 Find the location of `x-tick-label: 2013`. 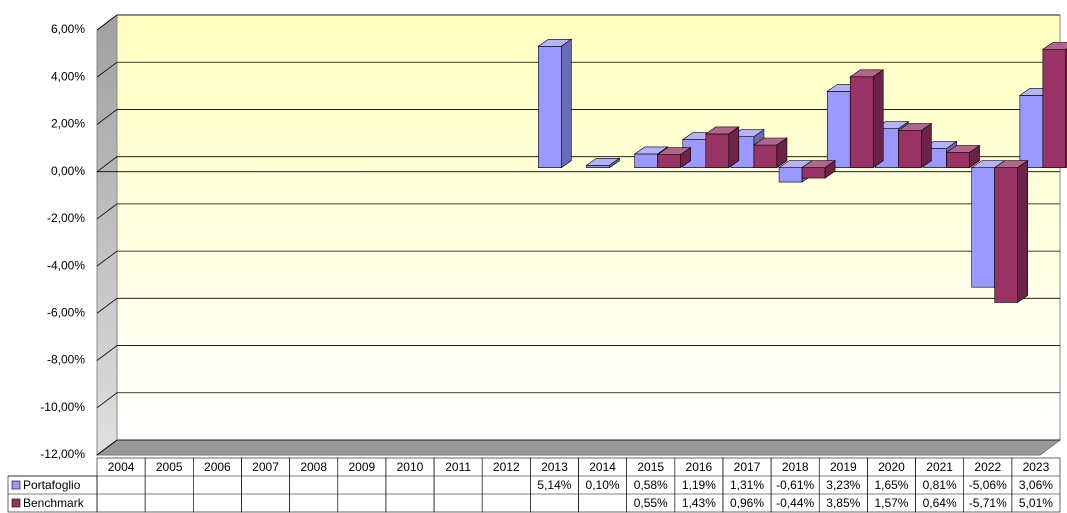

x-tick-label: 2013 is located at coordinates (554, 467).